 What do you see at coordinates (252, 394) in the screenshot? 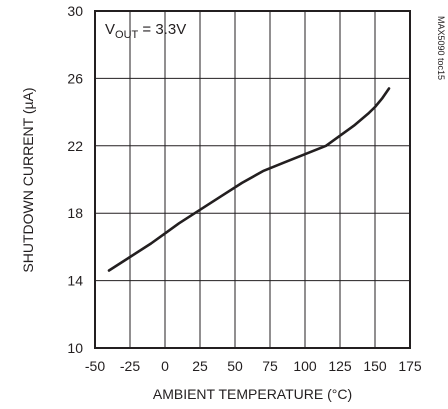
I see `x-axis-title: AMBIENT TEMPERATURE (°C)` at bounding box center [252, 394].